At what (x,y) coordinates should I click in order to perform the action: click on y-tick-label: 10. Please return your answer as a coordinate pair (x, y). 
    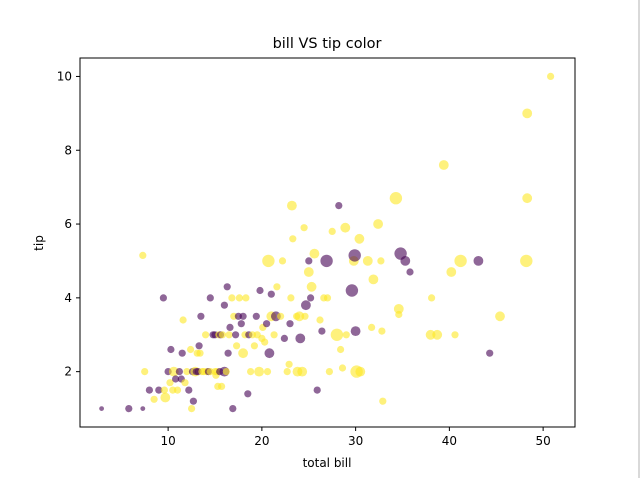
    Looking at the image, I should click on (64, 76).